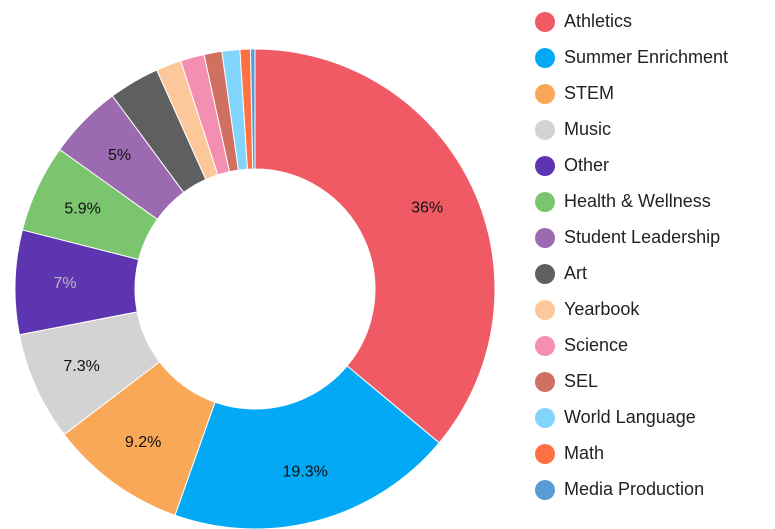 The image size is (775, 529). I want to click on legend-label: Health & Wellness, so click(637, 201).